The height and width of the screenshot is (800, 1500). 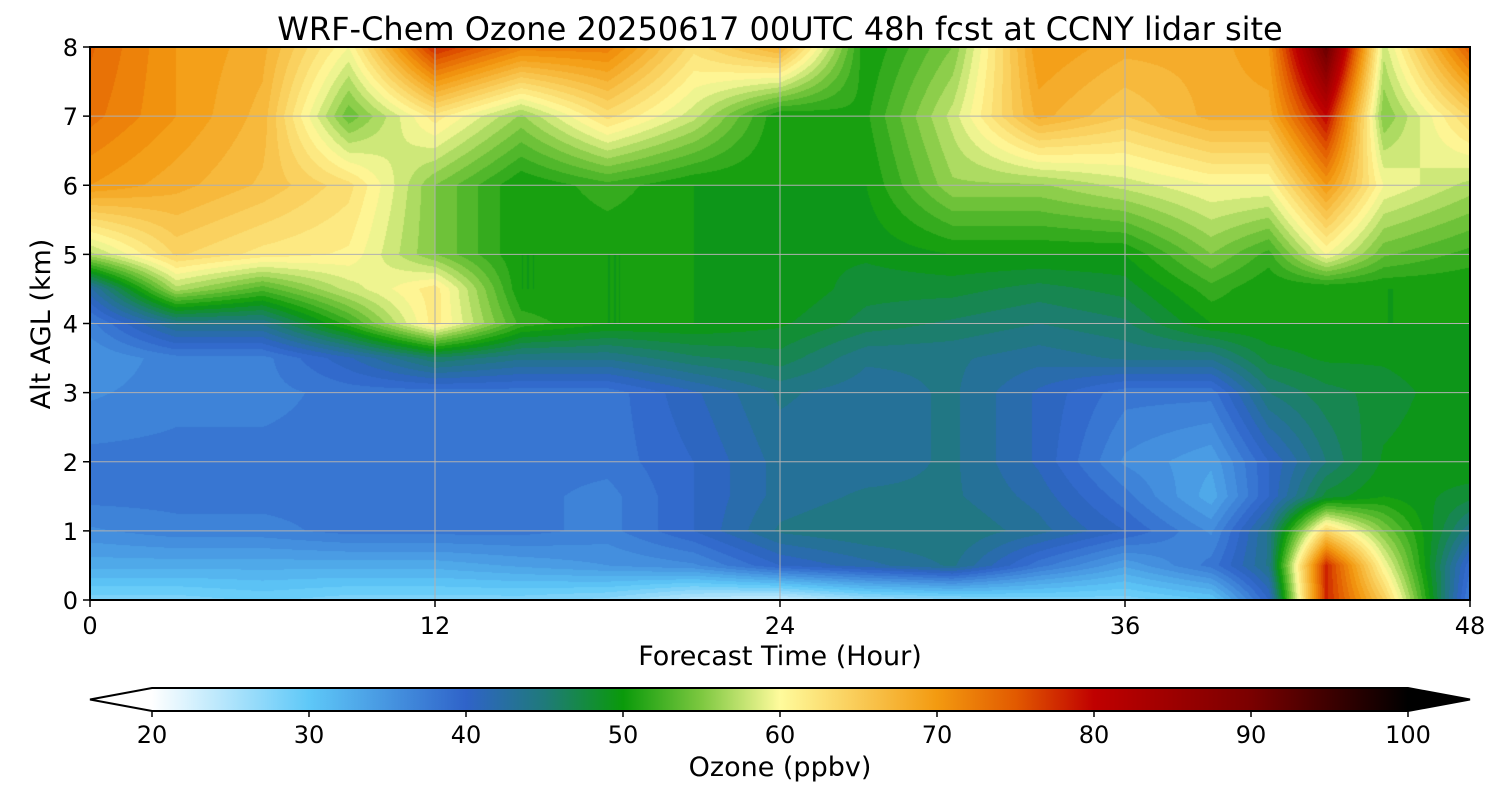 I want to click on colorbar-bar, so click(x=780, y=699).